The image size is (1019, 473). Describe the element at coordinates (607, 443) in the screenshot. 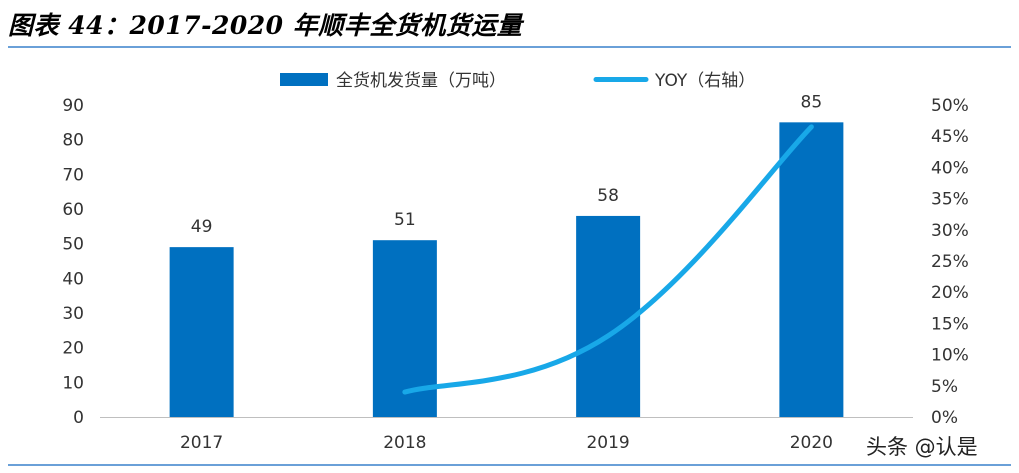

I see `x-axis-tick-label: 2019` at that location.